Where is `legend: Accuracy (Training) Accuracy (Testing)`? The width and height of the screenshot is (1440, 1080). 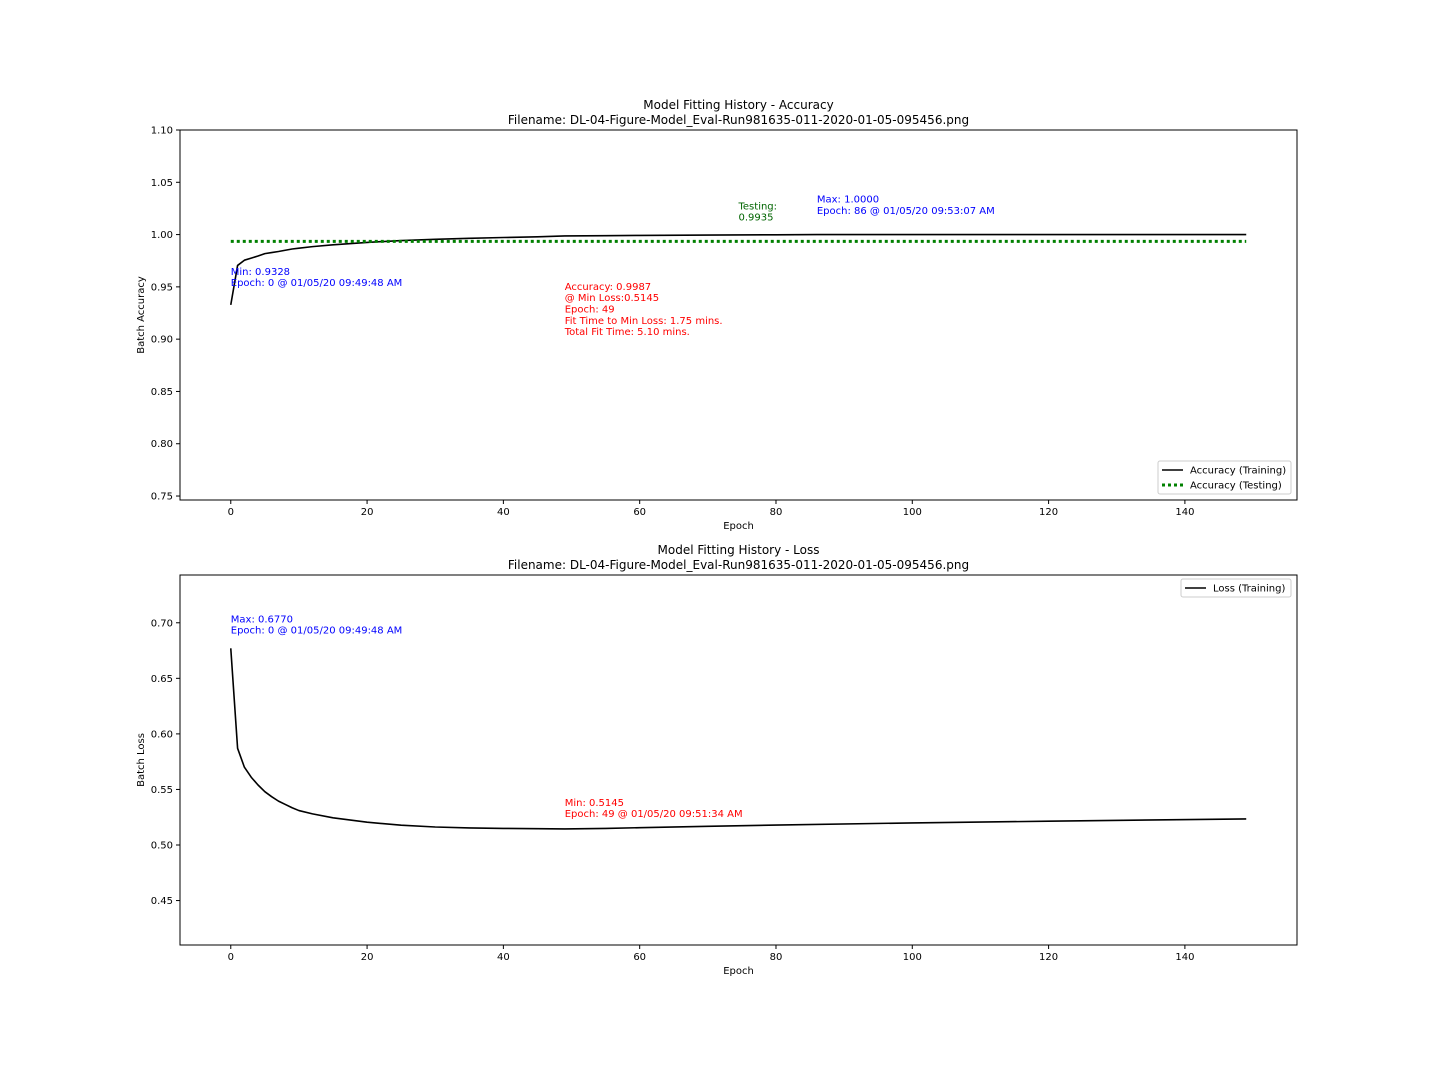
legend: Accuracy (Training) Accuracy (Testing) is located at coordinates (1224, 477).